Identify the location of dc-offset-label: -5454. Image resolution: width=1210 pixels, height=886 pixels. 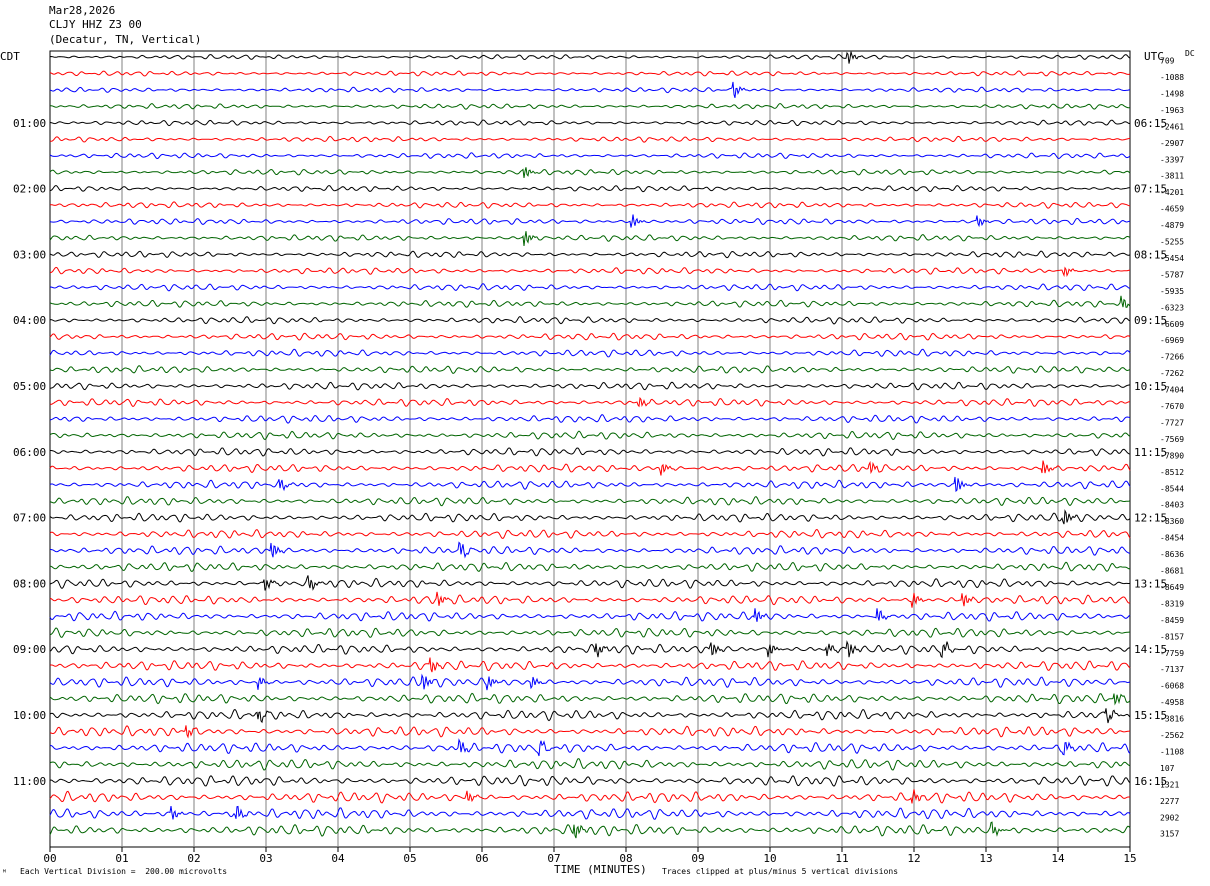
(1172, 258).